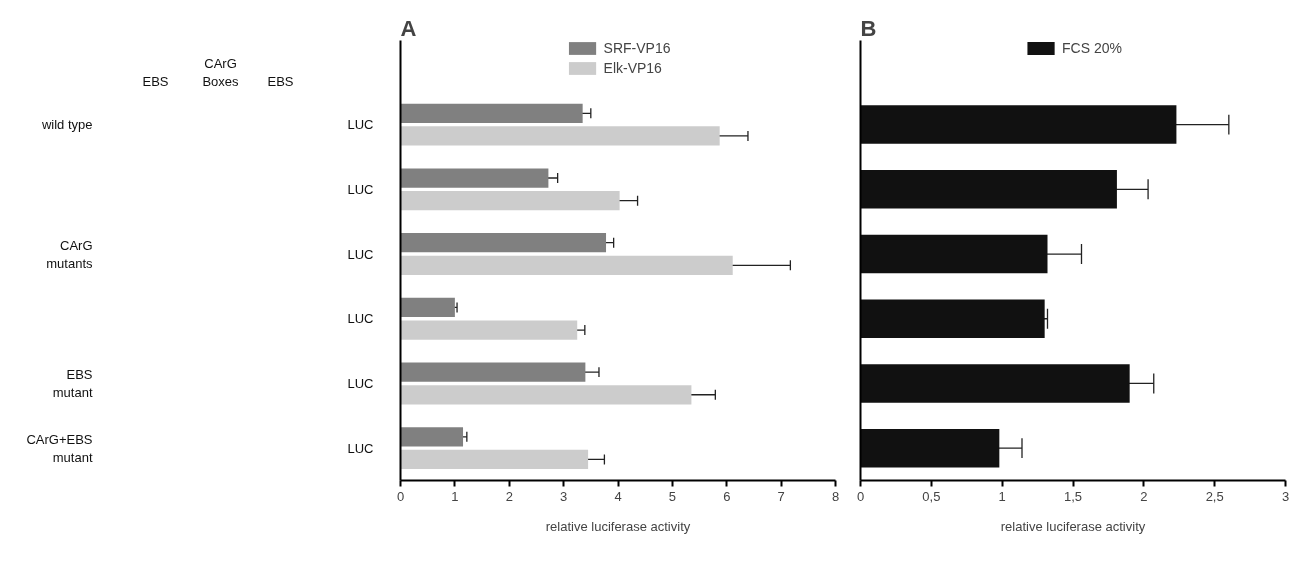 The image size is (1303, 562). I want to click on x-tick-label: 0,5, so click(931, 496).